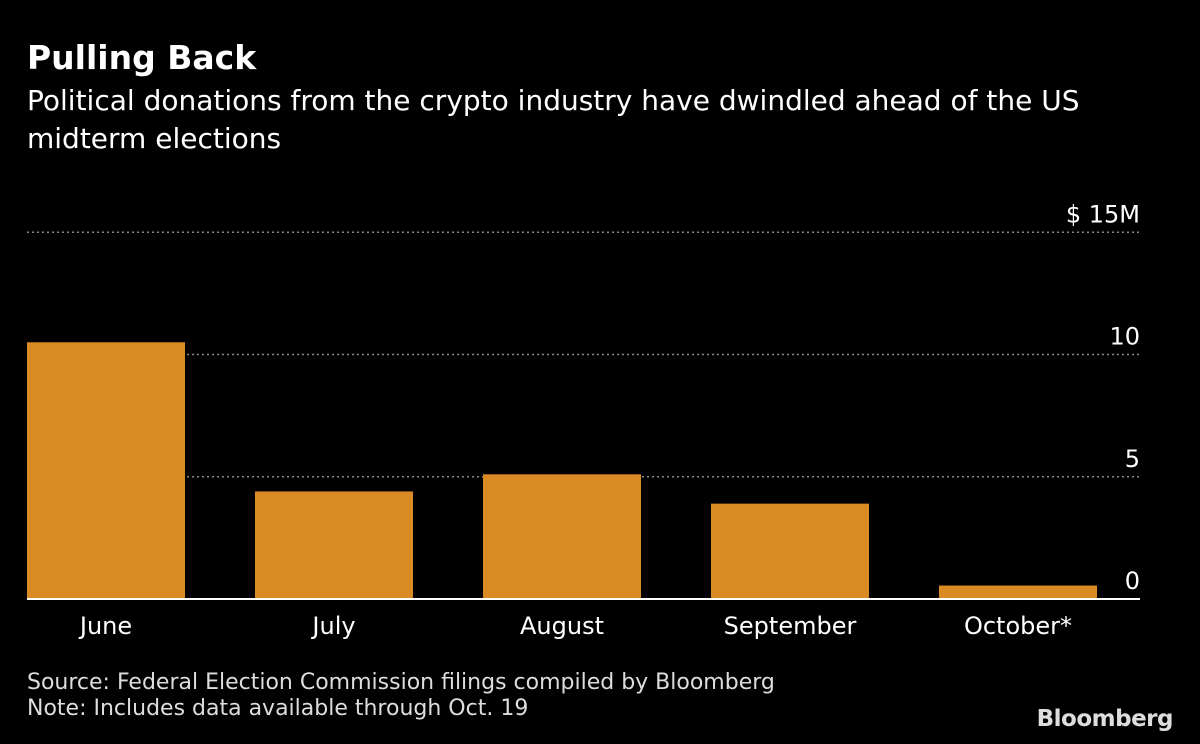  Describe the element at coordinates (1018, 626) in the screenshot. I see `x-tick-label: October*` at that location.